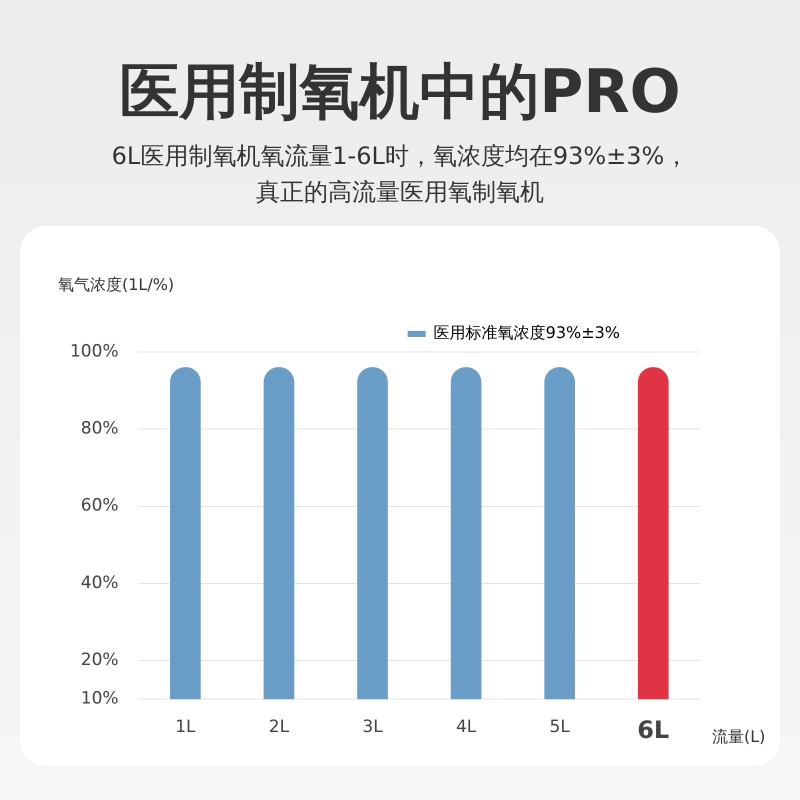 The image size is (800, 800). What do you see at coordinates (99, 506) in the screenshot?
I see `y-tick-label: 60%` at bounding box center [99, 506].